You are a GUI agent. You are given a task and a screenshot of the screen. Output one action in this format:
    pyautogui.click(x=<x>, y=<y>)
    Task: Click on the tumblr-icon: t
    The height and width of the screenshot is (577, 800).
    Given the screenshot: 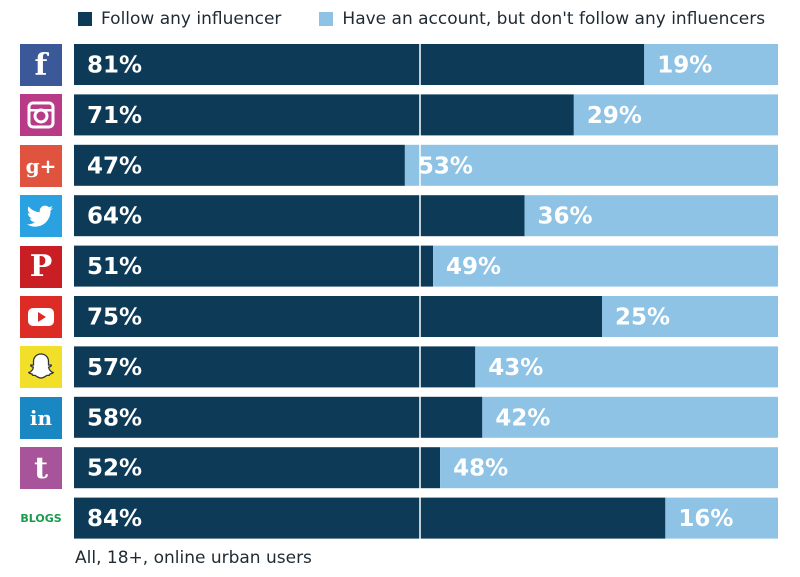 What is the action you would take?
    pyautogui.click(x=41, y=468)
    